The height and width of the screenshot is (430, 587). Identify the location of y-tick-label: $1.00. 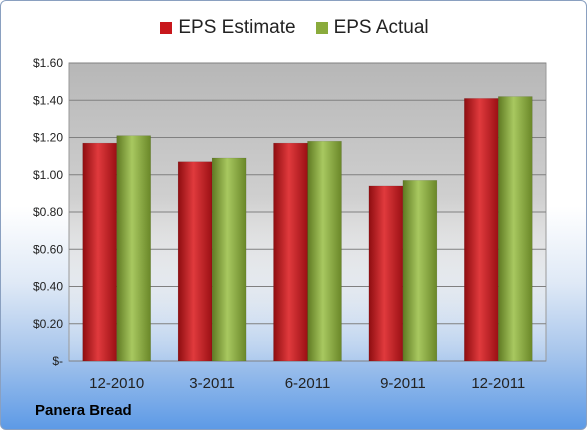
(48, 175).